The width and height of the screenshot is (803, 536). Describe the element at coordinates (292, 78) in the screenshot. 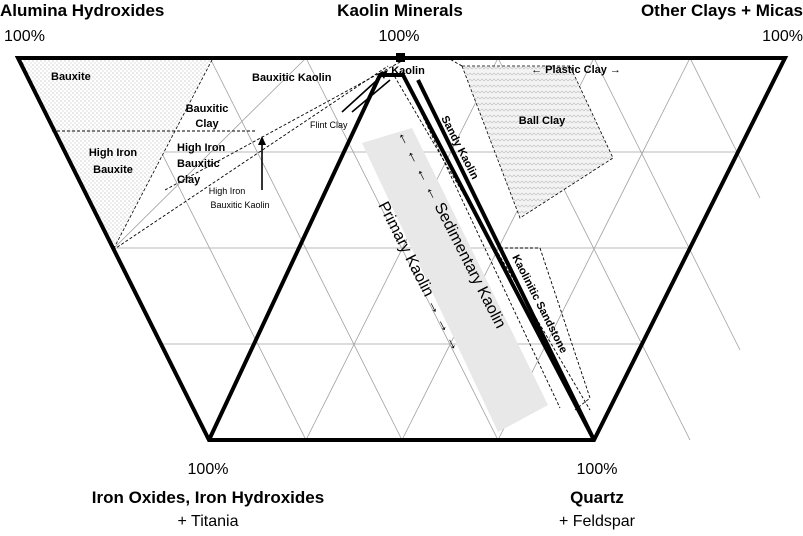

I see `bauxitic-kaolin-label: Bauxitic Kaolin` at that location.